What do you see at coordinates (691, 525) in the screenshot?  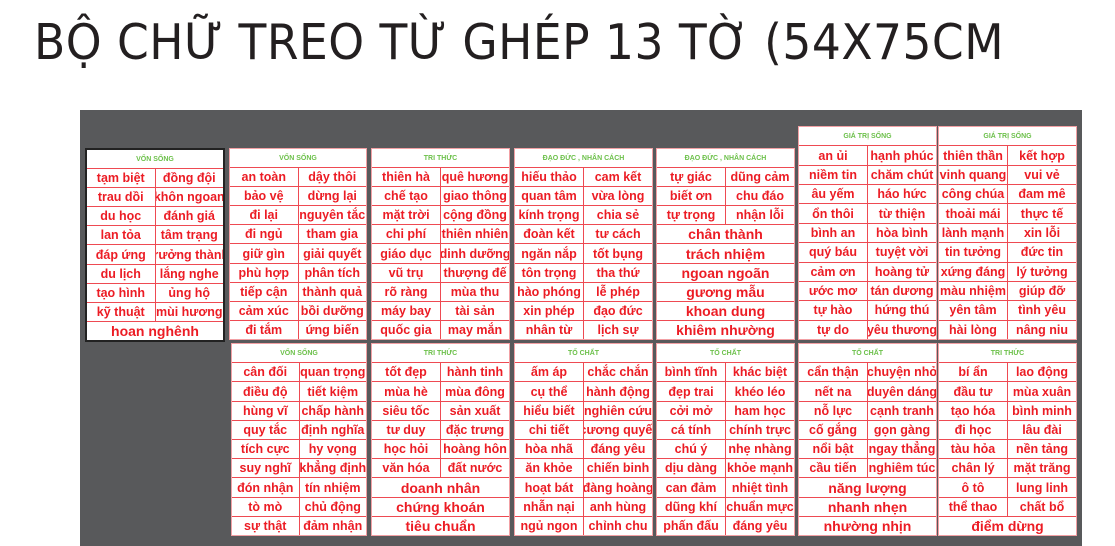 I see `word-card: phấn đấu` at bounding box center [691, 525].